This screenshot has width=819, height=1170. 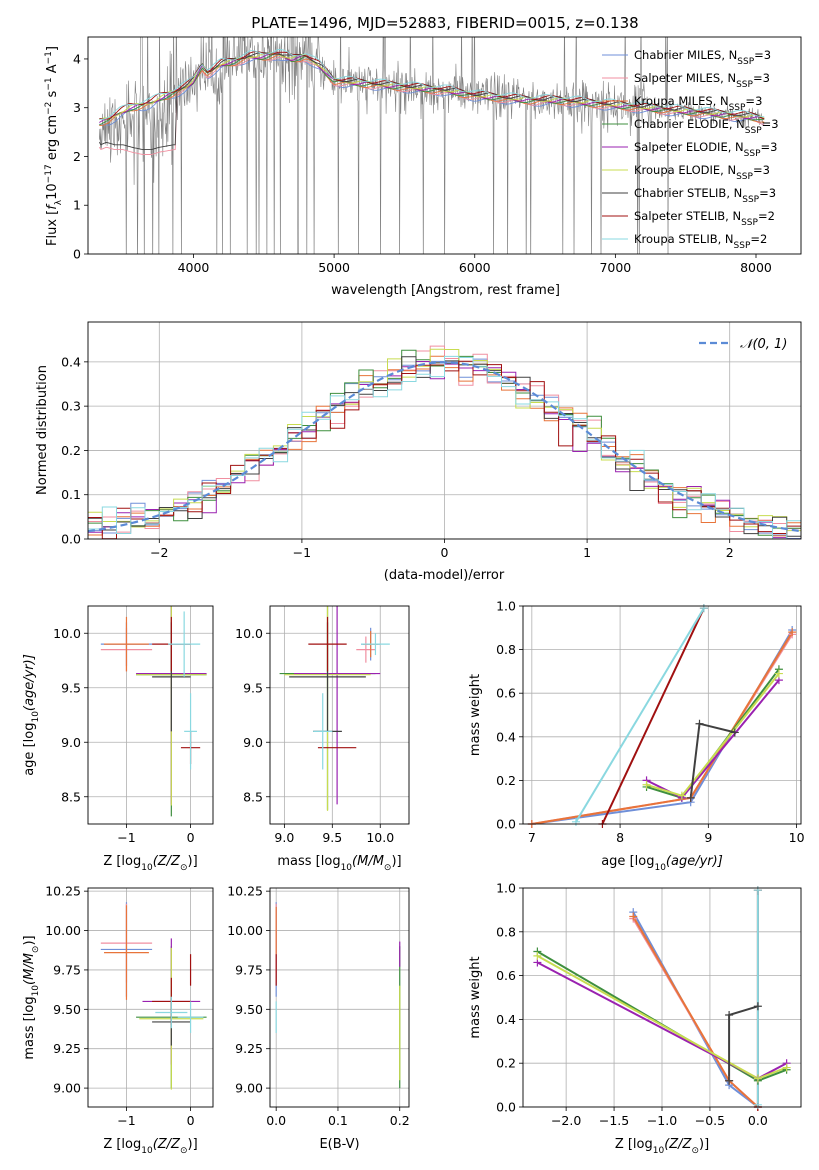 I want to click on label-part: s, so click(x=52, y=95).